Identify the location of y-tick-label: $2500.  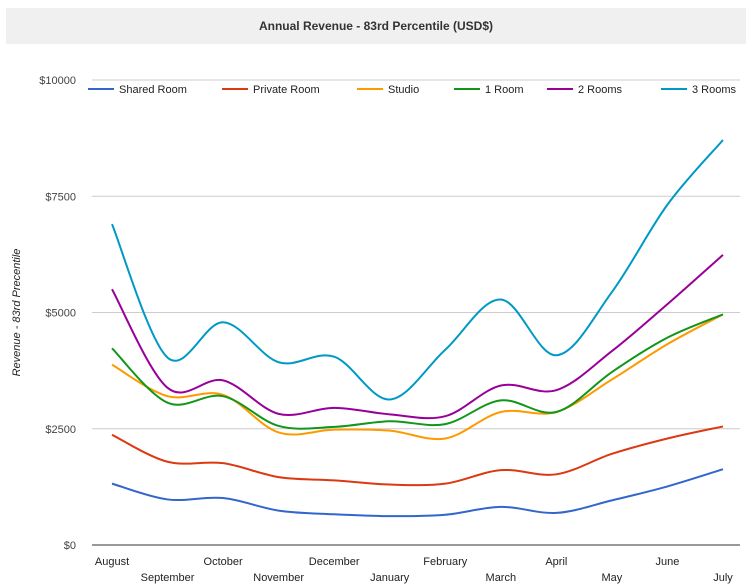
(60, 430).